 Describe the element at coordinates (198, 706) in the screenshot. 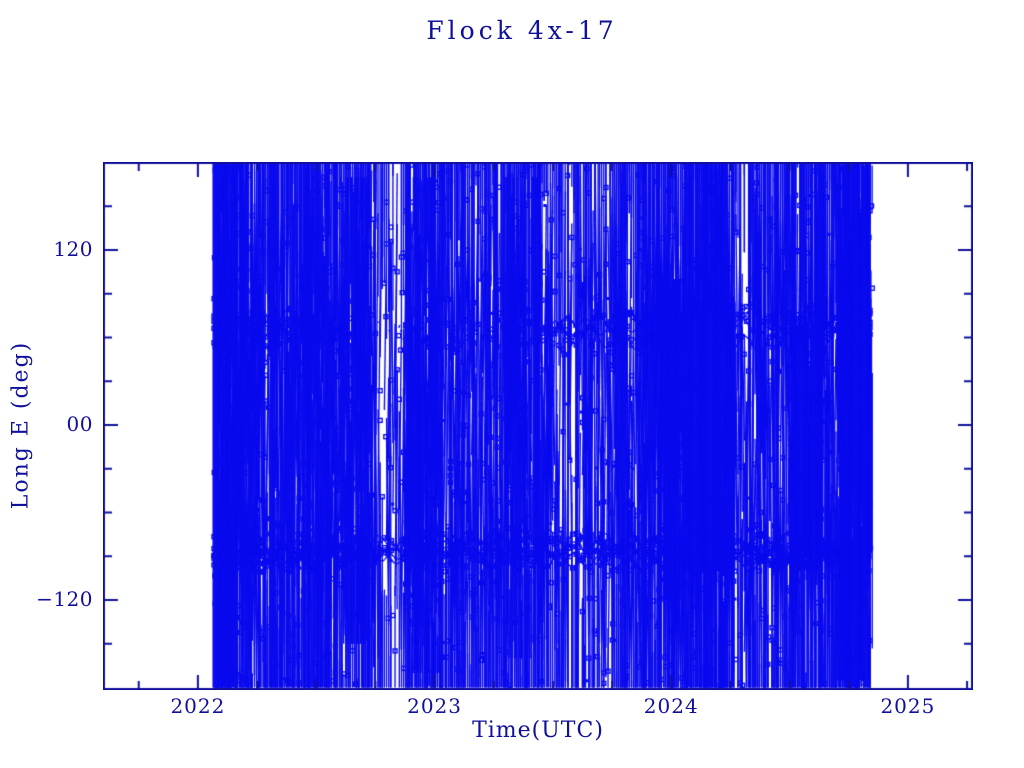

I see `x-tick-label: 2022` at that location.